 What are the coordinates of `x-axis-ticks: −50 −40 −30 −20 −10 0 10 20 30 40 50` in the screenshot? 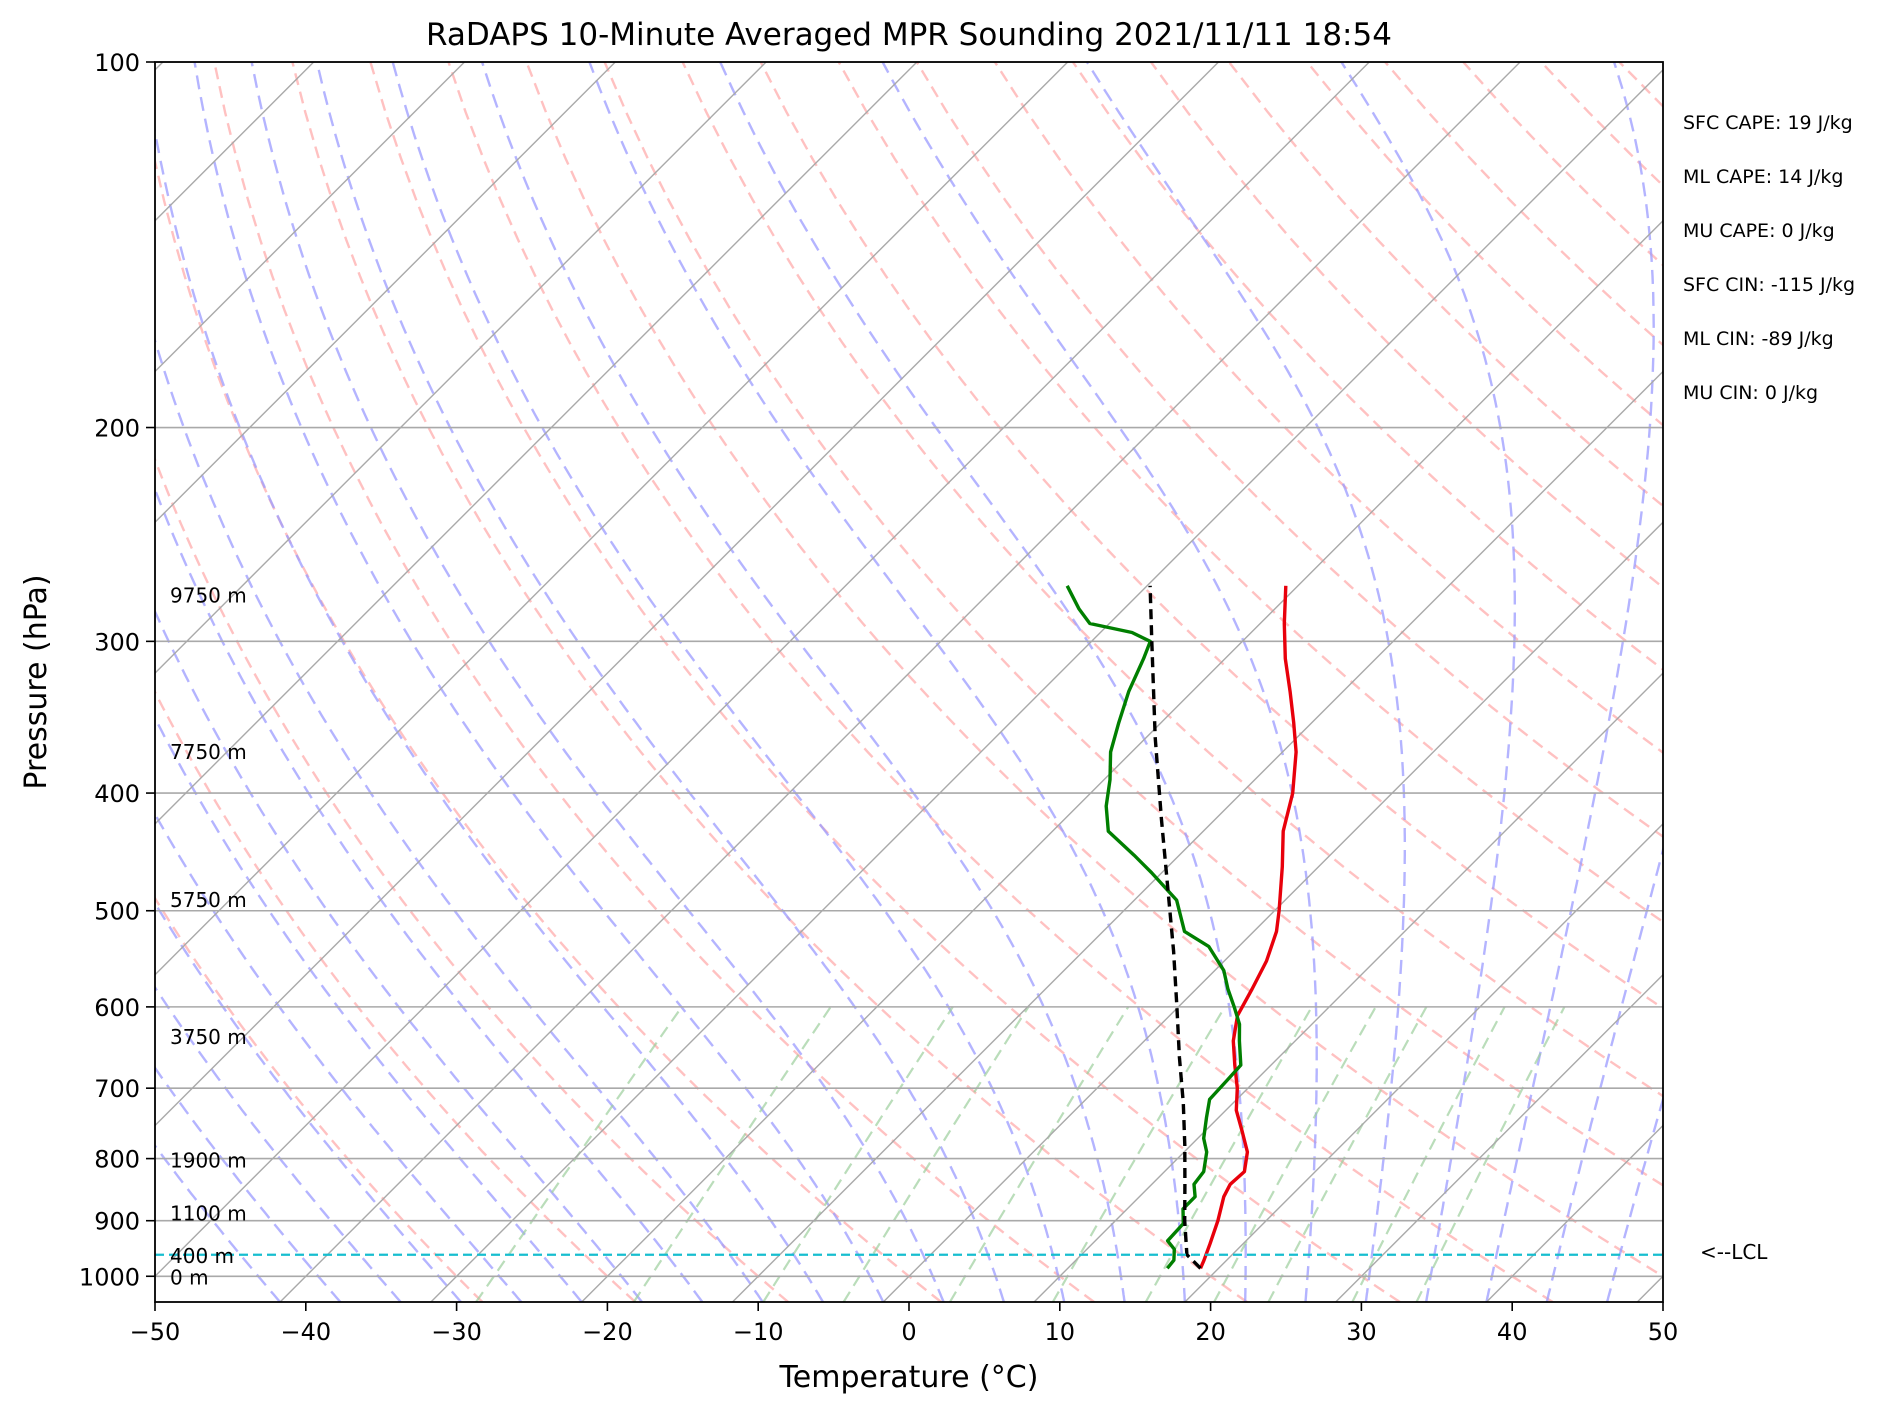 It's located at (904, 1324).